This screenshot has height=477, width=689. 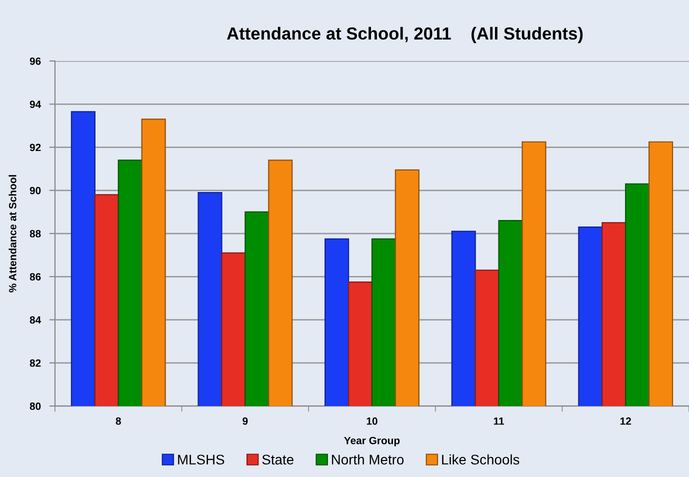 What do you see at coordinates (245, 421) in the screenshot?
I see `x-tick-label: 9` at bounding box center [245, 421].